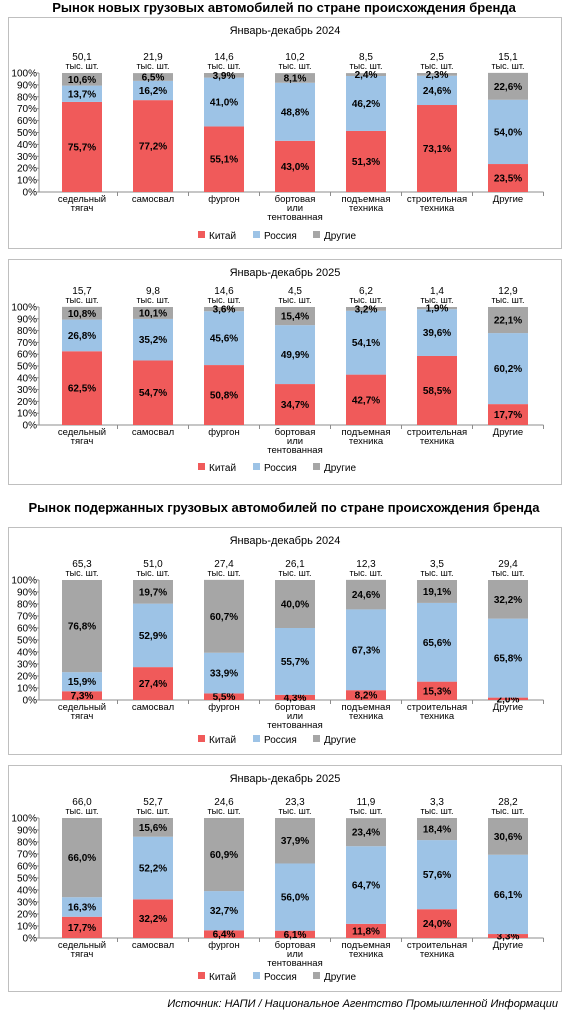 This screenshot has height=1017, width=568. What do you see at coordinates (27, 867) in the screenshot?
I see `y-tick-label: 60%` at bounding box center [27, 867].